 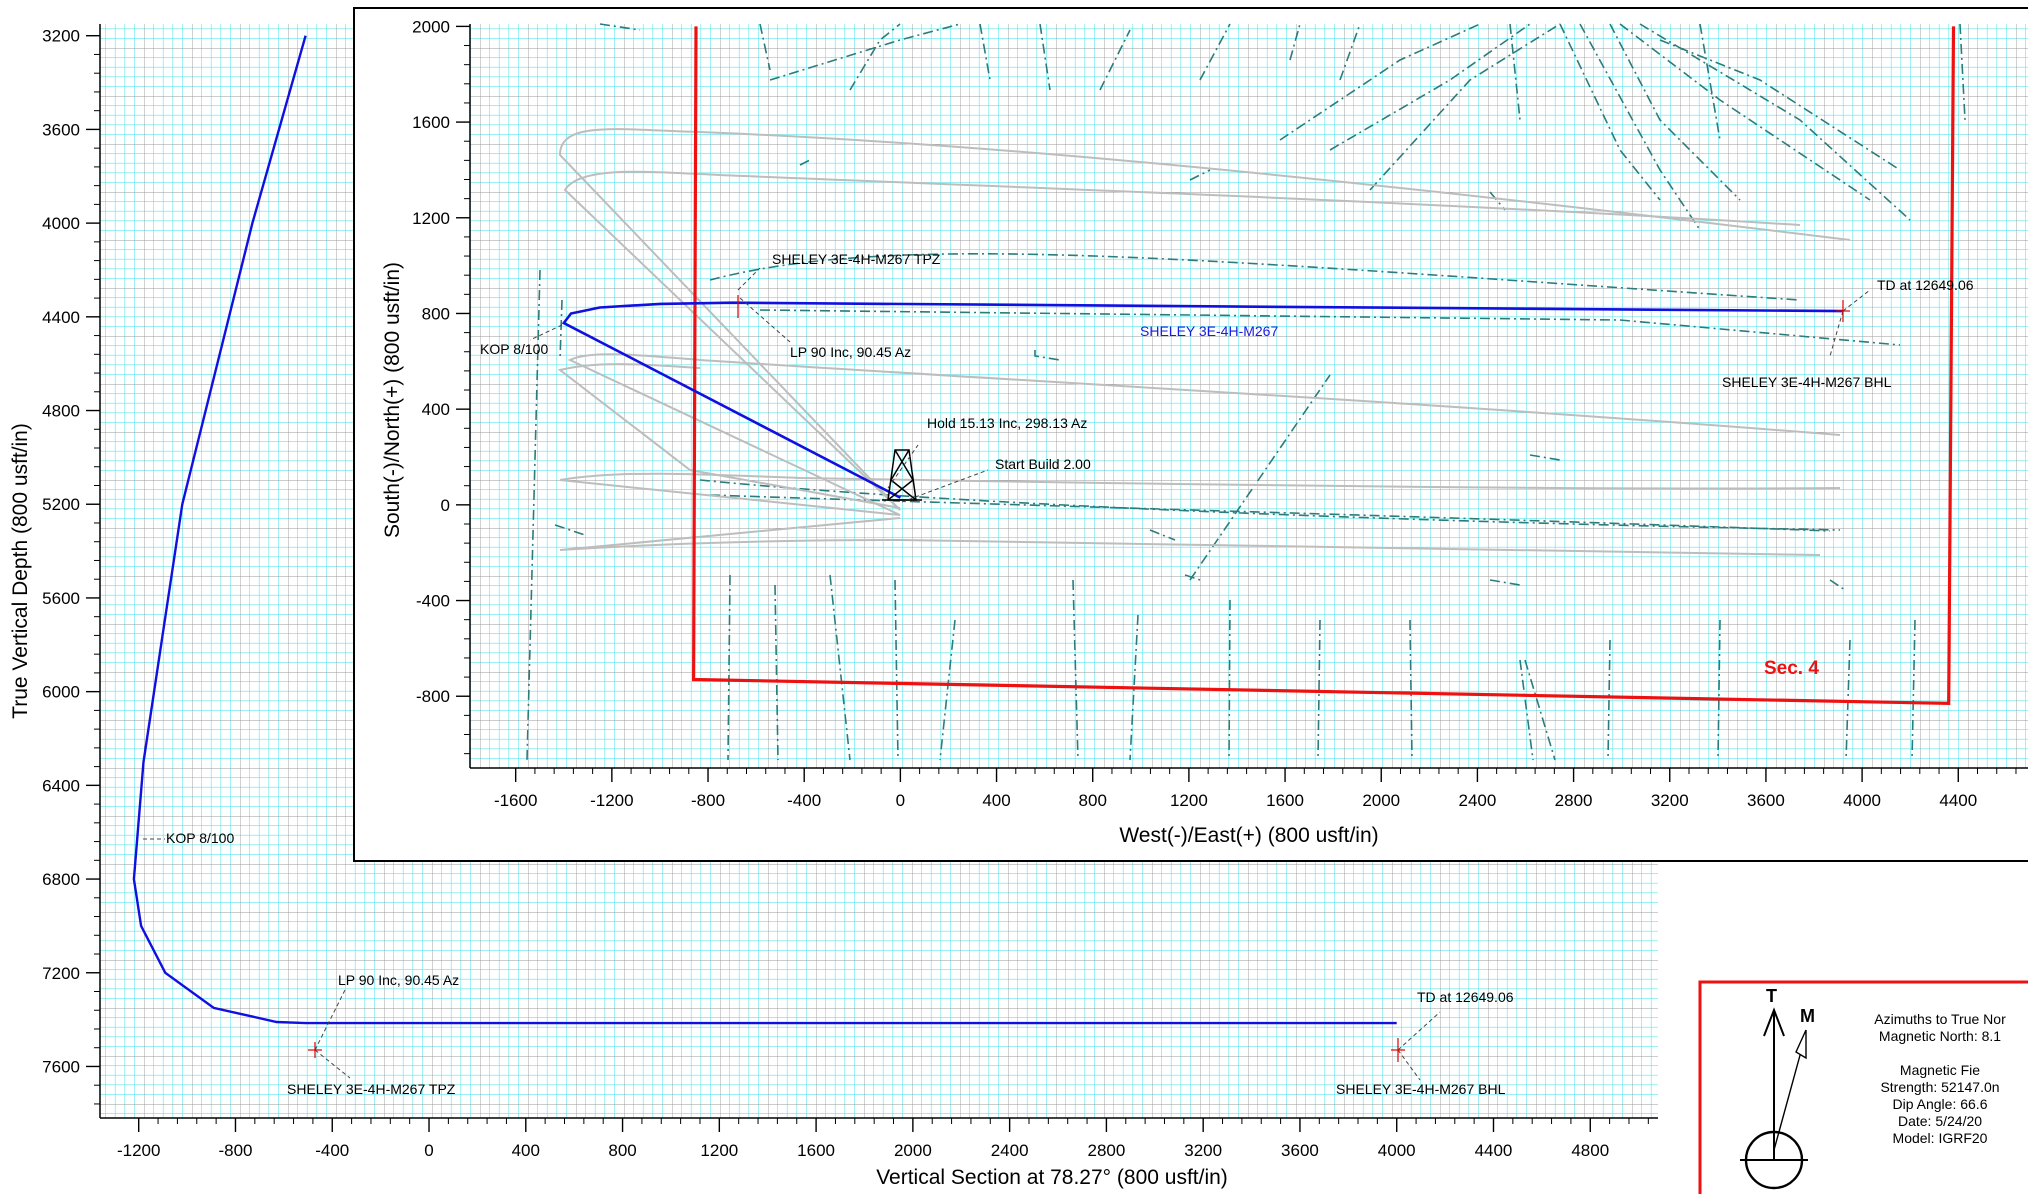 What do you see at coordinates (526, 1150) in the screenshot?
I see `section-x-tick-label: 400` at bounding box center [526, 1150].